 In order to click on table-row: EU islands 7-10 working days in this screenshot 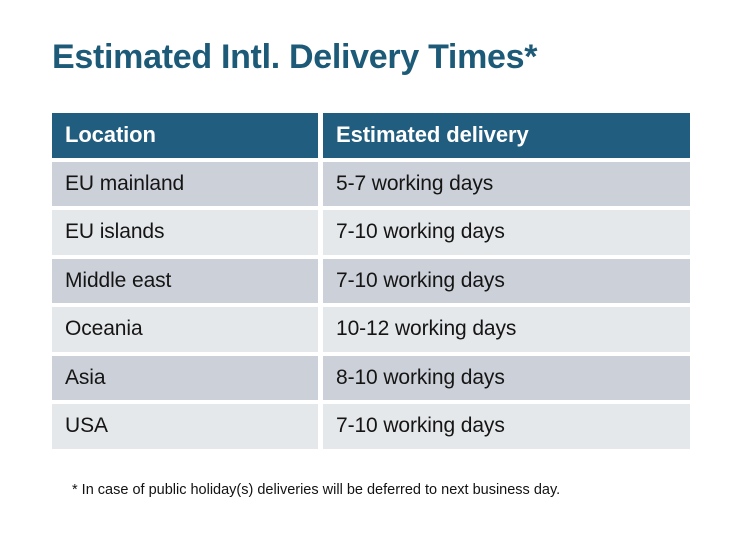, I will do `click(371, 232)`.